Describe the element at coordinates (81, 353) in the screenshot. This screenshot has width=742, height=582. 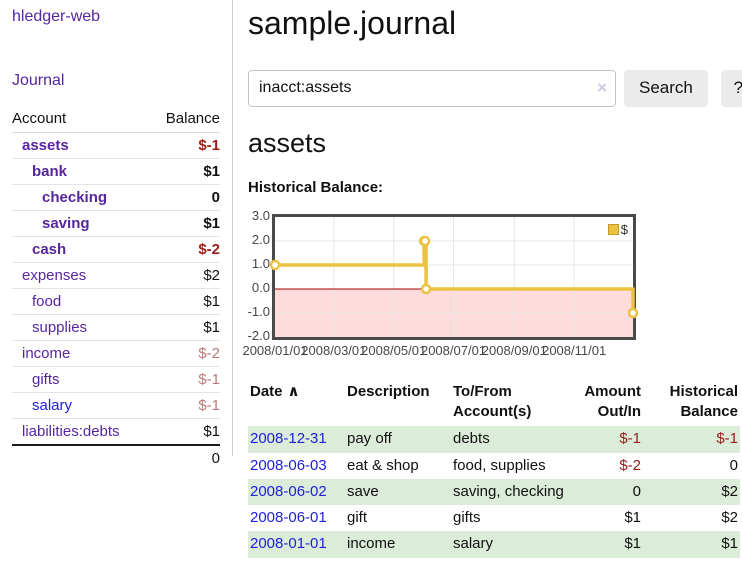
I see `account-name-cell: income` at that location.